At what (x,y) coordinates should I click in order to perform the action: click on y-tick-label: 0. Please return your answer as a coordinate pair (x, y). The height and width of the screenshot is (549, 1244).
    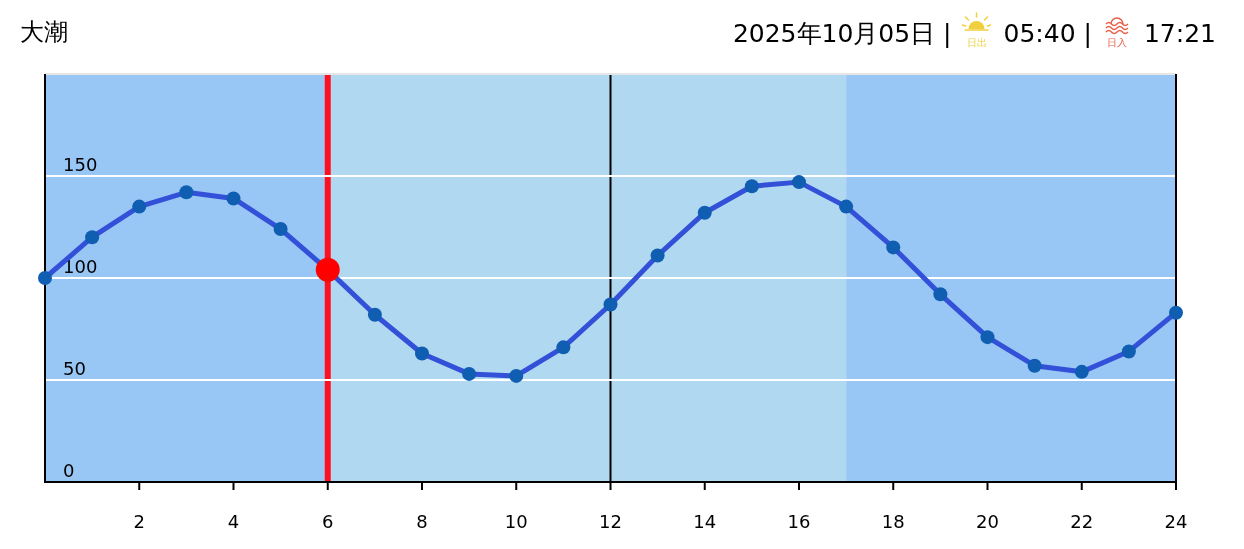
    Looking at the image, I should click on (69, 470).